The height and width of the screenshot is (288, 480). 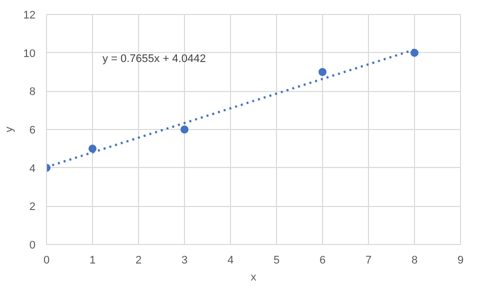 What do you see at coordinates (32, 168) in the screenshot?
I see `y-tick-label: 4` at bounding box center [32, 168].